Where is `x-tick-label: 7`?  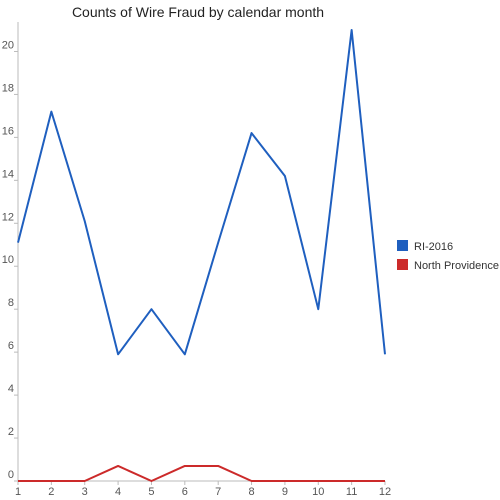
x-tick-label: 7 is located at coordinates (218, 492).